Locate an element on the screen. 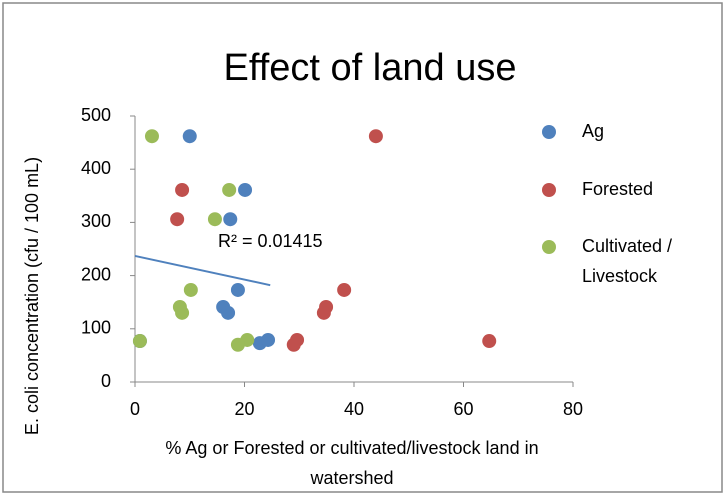  x-tick-label: 80 is located at coordinates (573, 409).